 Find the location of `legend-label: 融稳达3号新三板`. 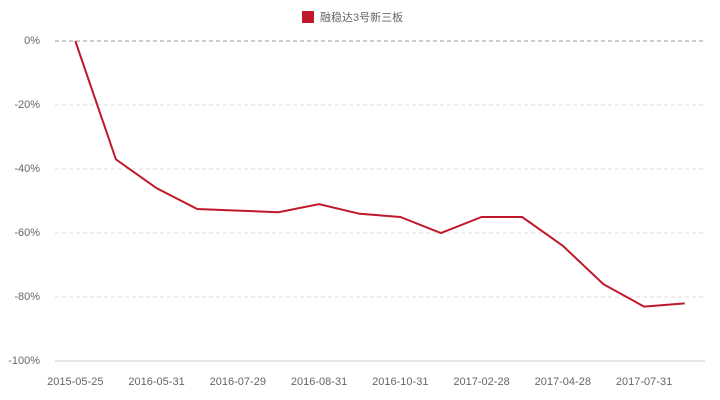

legend-label: 融稳达3号新三板 is located at coordinates (361, 17).